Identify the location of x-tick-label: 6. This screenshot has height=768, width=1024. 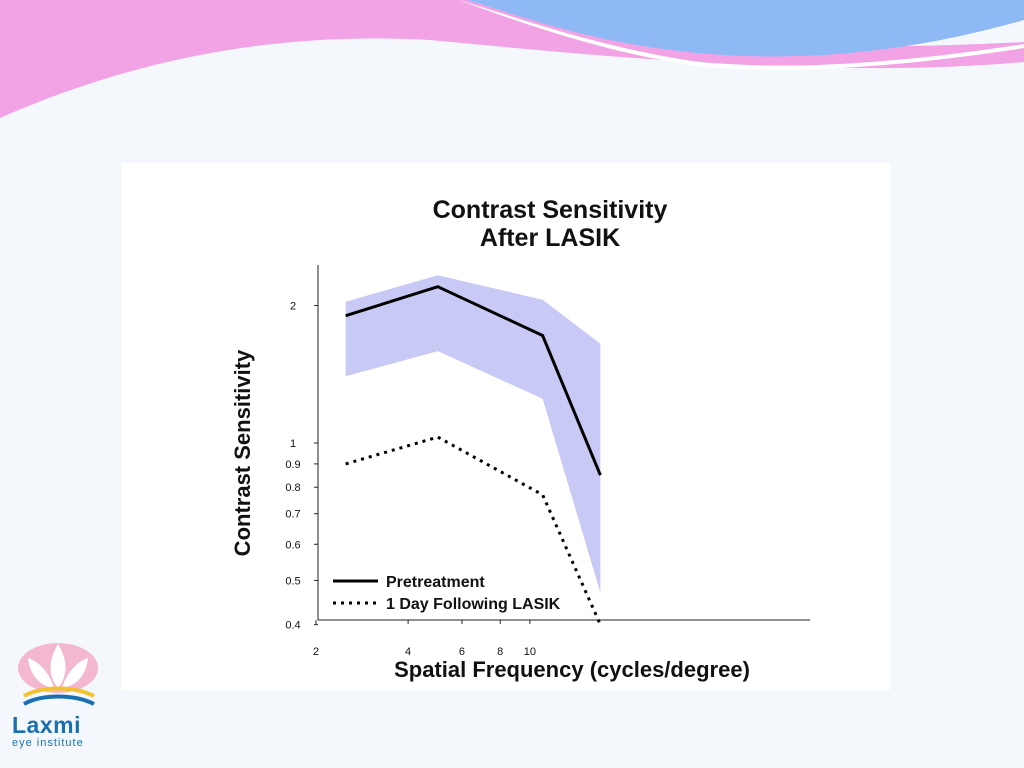
(462, 652).